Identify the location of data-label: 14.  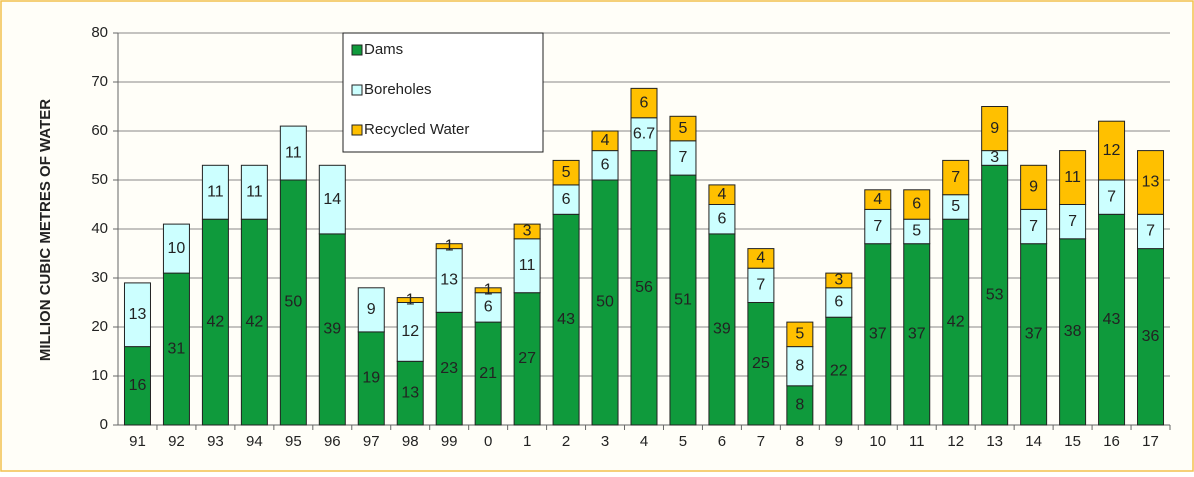
(332, 199).